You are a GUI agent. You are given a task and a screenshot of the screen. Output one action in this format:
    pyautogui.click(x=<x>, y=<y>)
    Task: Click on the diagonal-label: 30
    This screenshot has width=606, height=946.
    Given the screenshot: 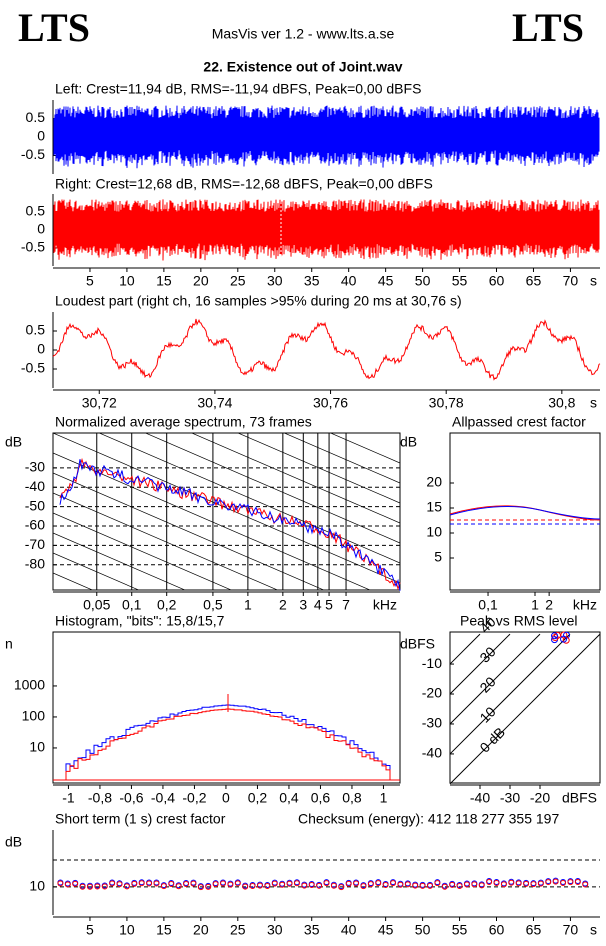 What is the action you would take?
    pyautogui.click(x=487, y=654)
    